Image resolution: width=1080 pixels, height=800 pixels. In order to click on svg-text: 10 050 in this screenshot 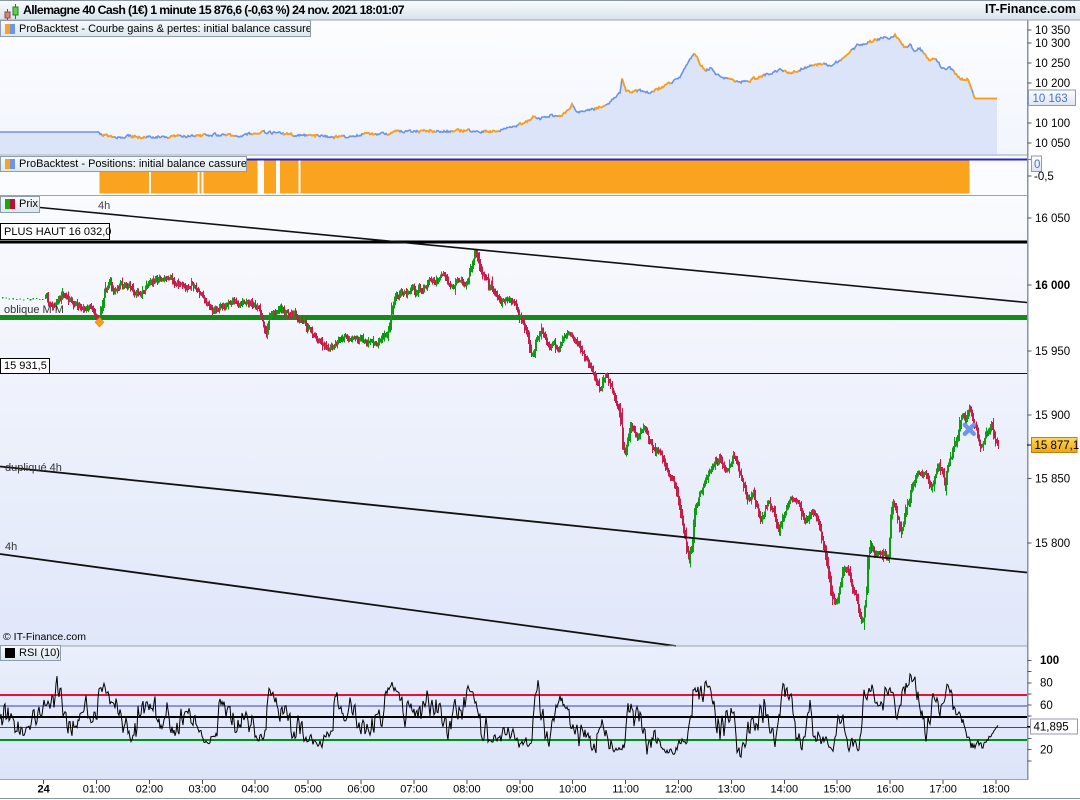, I will do `click(1052, 144)`.